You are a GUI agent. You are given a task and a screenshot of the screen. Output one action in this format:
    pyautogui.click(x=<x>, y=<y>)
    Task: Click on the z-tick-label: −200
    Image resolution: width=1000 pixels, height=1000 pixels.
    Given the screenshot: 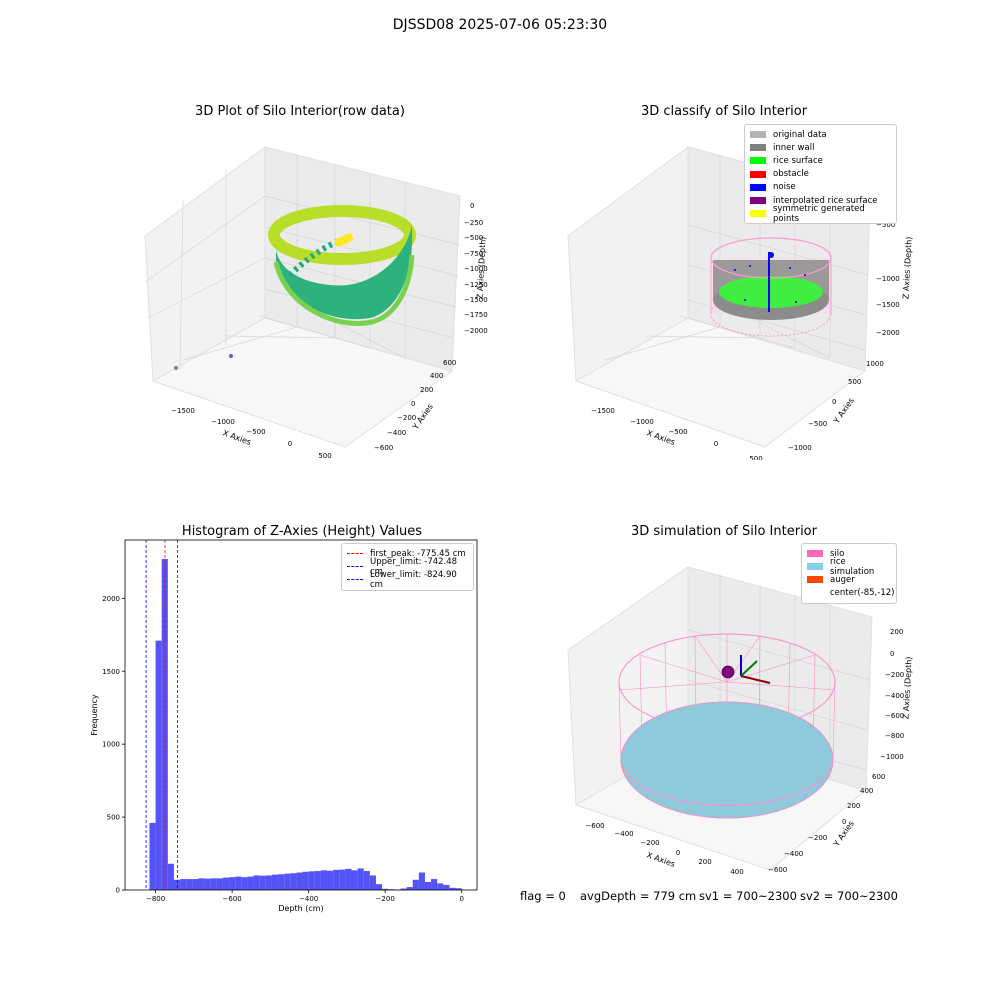 What is the action you would take?
    pyautogui.click(x=894, y=675)
    